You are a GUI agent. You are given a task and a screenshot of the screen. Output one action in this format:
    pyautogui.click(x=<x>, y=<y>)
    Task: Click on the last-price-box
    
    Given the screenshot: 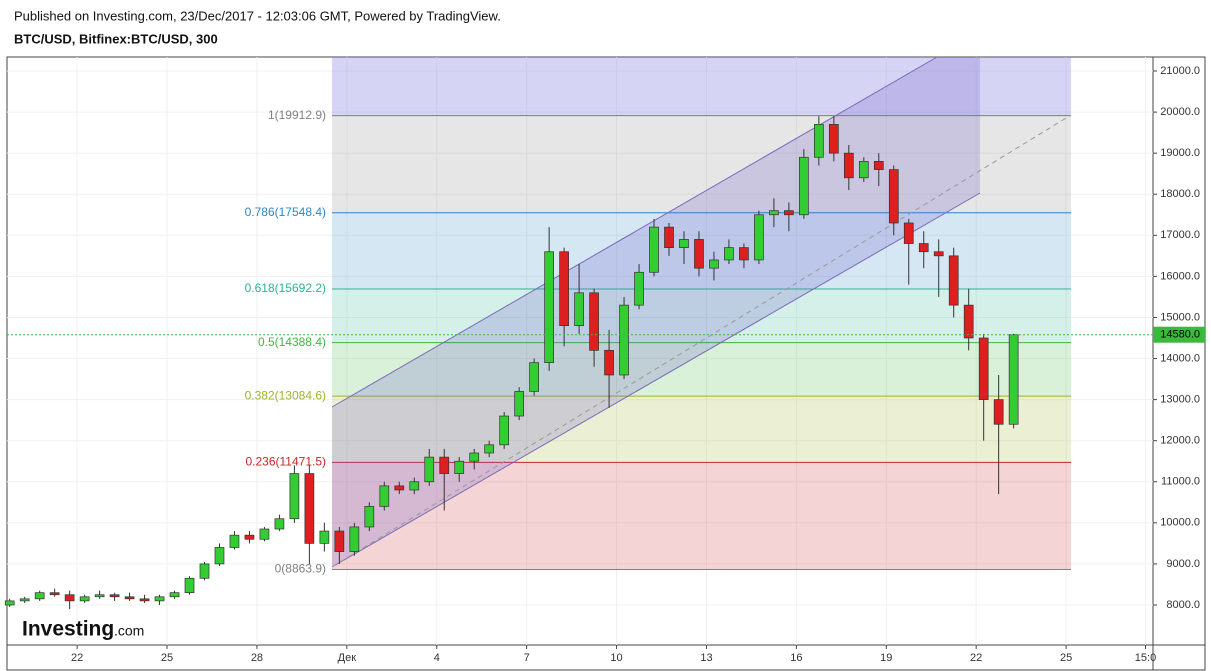 What is the action you would take?
    pyautogui.click(x=1179, y=334)
    